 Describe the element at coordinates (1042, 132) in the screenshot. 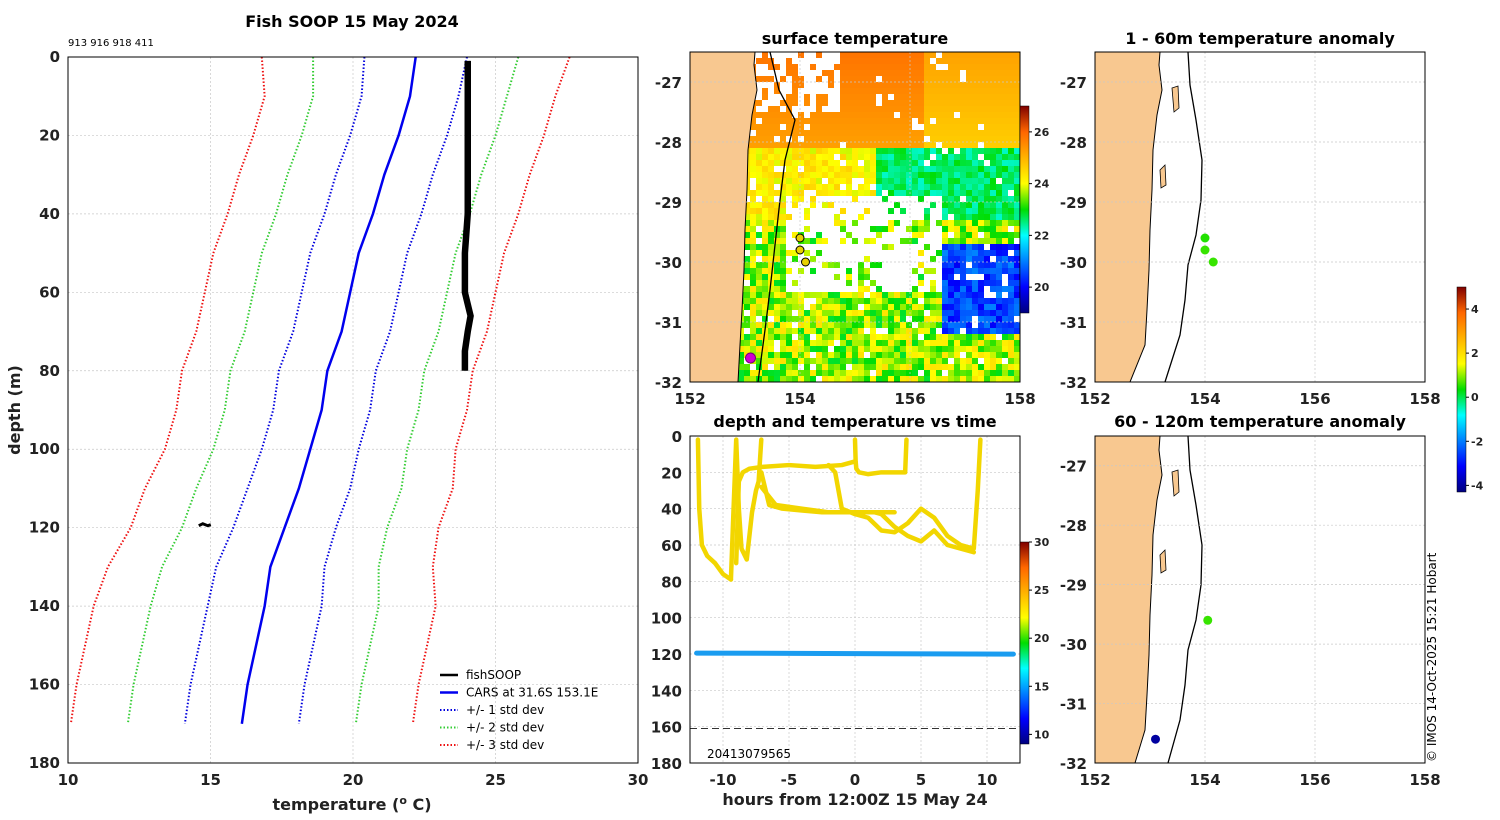

I see `sst-cb-tick-label: 26` at that location.